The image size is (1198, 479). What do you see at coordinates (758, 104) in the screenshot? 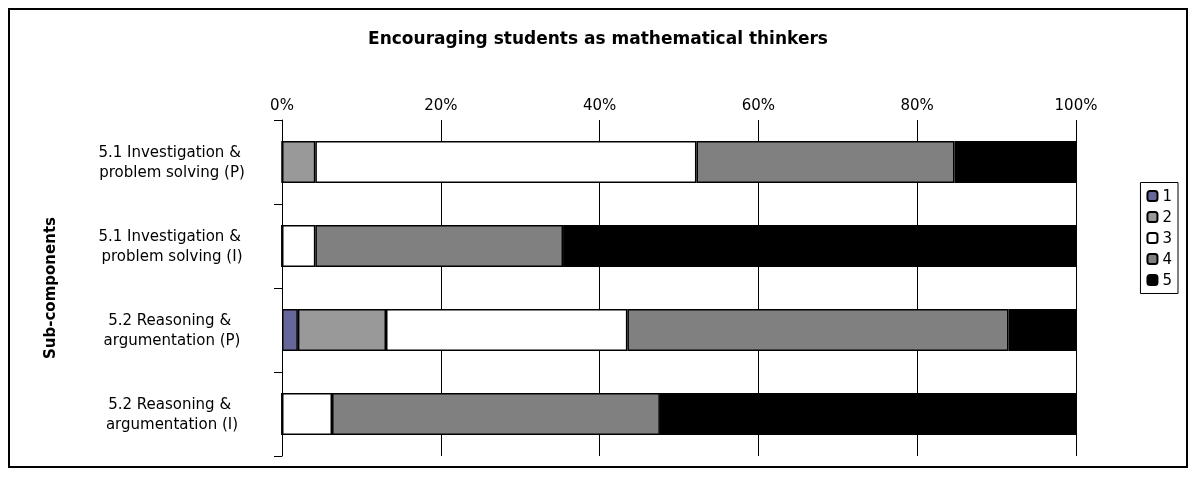
I see `x-tick-label: 60%` at bounding box center [758, 104].